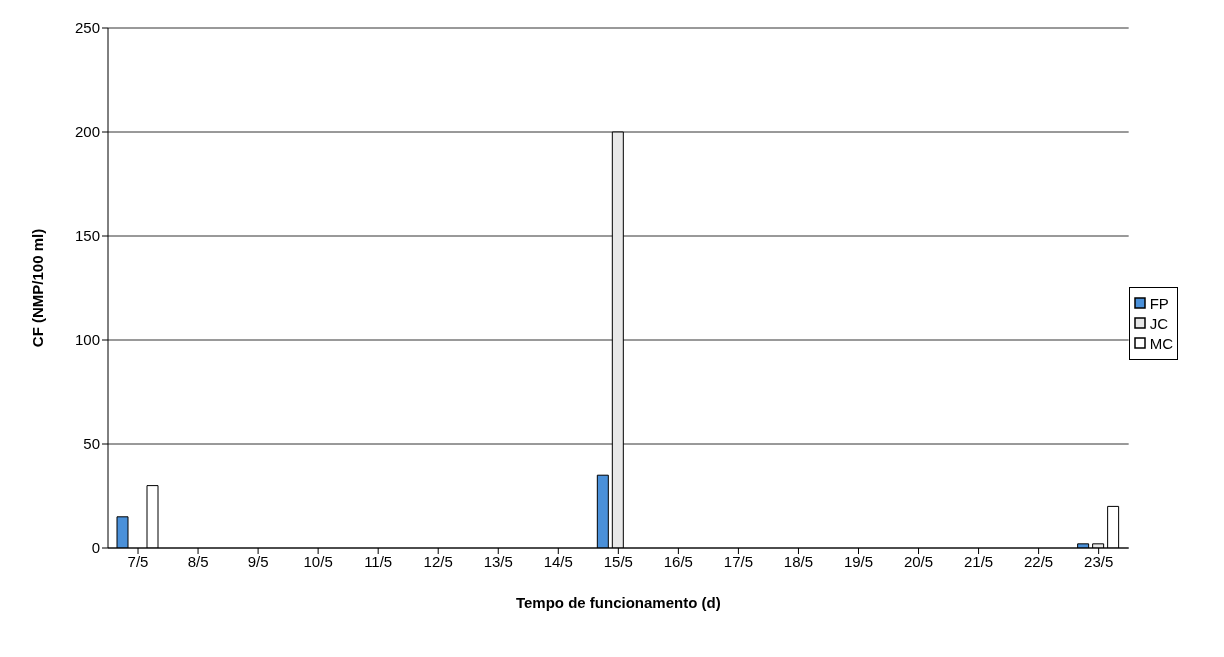 Image resolution: width=1224 pixels, height=657 pixels. What do you see at coordinates (378, 561) in the screenshot?
I see `x-tick-label: 11/5` at bounding box center [378, 561].